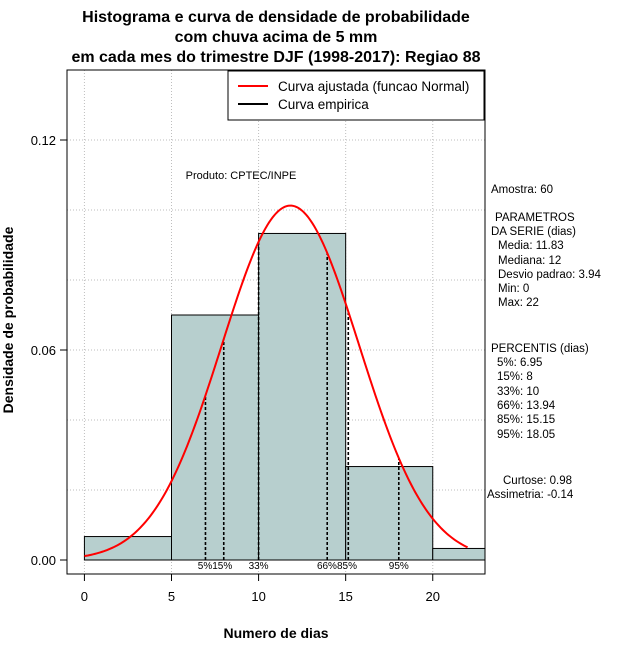 The image size is (640, 660). What do you see at coordinates (535, 218) in the screenshot?
I see `params-header-line-1: PARAMETROS` at bounding box center [535, 218].